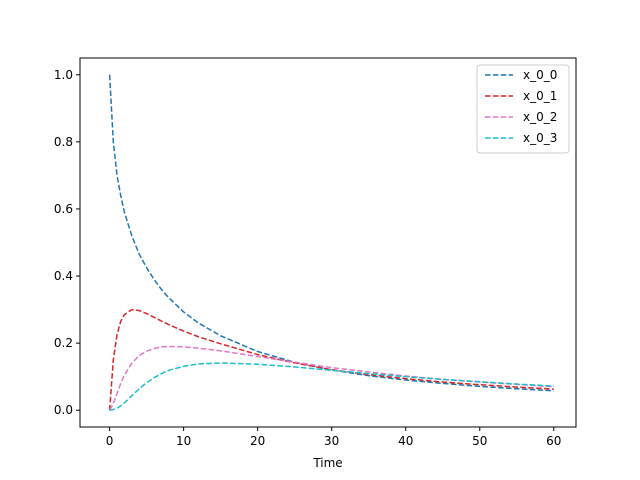  Describe the element at coordinates (63, 343) in the screenshot. I see `y-tick-label: 0.2` at that location.